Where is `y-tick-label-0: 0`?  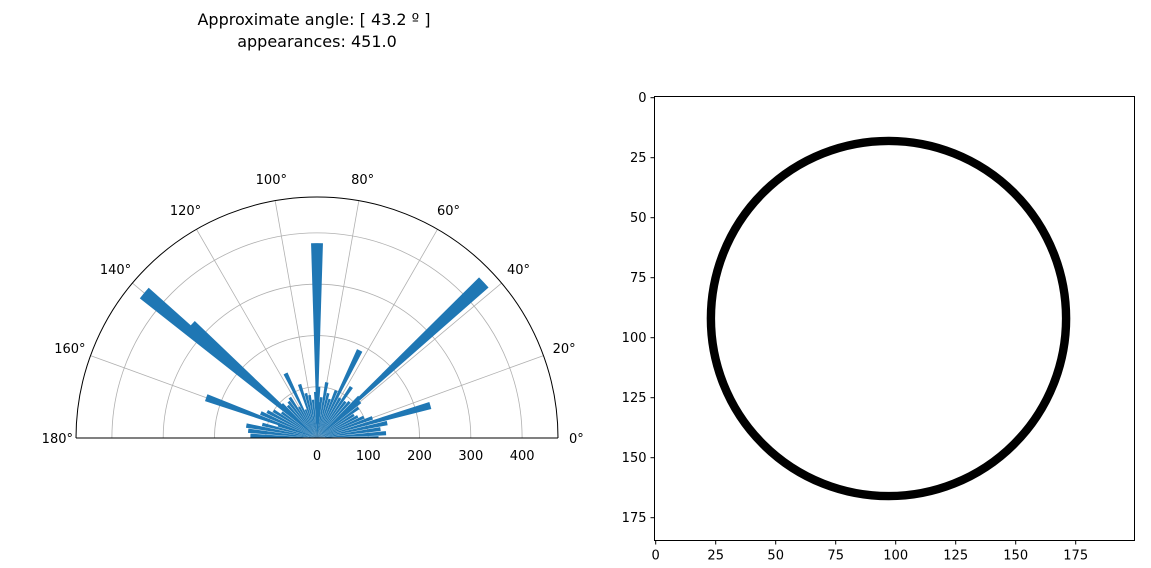 y-tick-label-0: 0 is located at coordinates (642, 98).